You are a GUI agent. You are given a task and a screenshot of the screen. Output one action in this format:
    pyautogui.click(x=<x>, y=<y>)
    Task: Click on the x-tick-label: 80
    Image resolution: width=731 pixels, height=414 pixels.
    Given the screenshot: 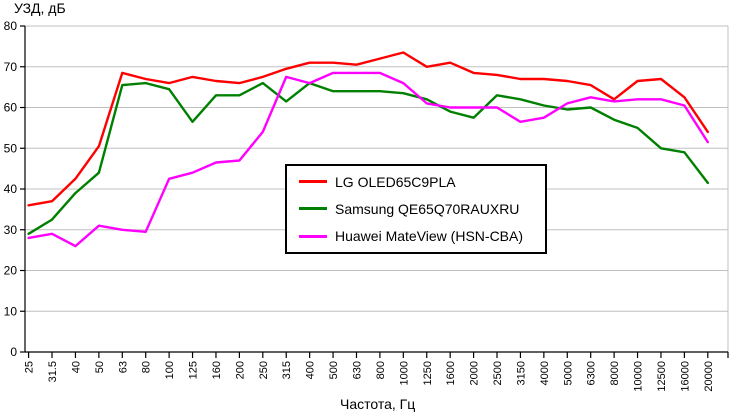 What is the action you would take?
    pyautogui.click(x=147, y=367)
    